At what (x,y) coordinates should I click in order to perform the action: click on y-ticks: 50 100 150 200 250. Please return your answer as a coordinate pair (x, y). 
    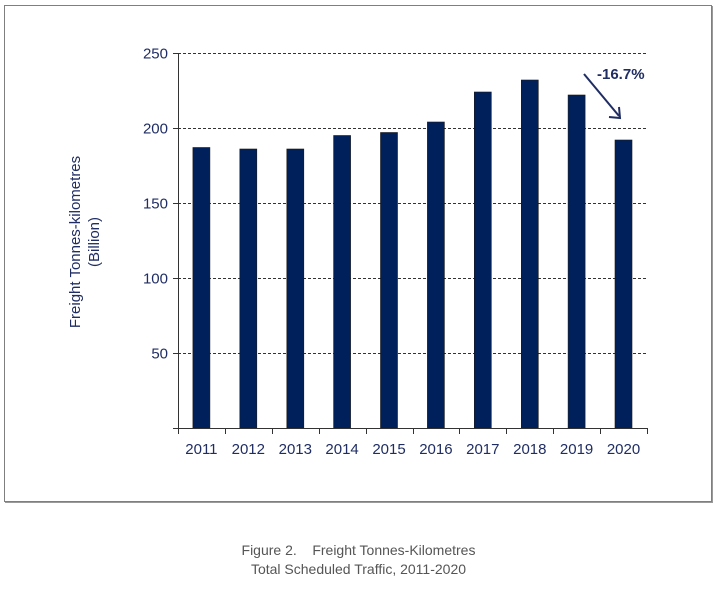
    Looking at the image, I should click on (160, 204).